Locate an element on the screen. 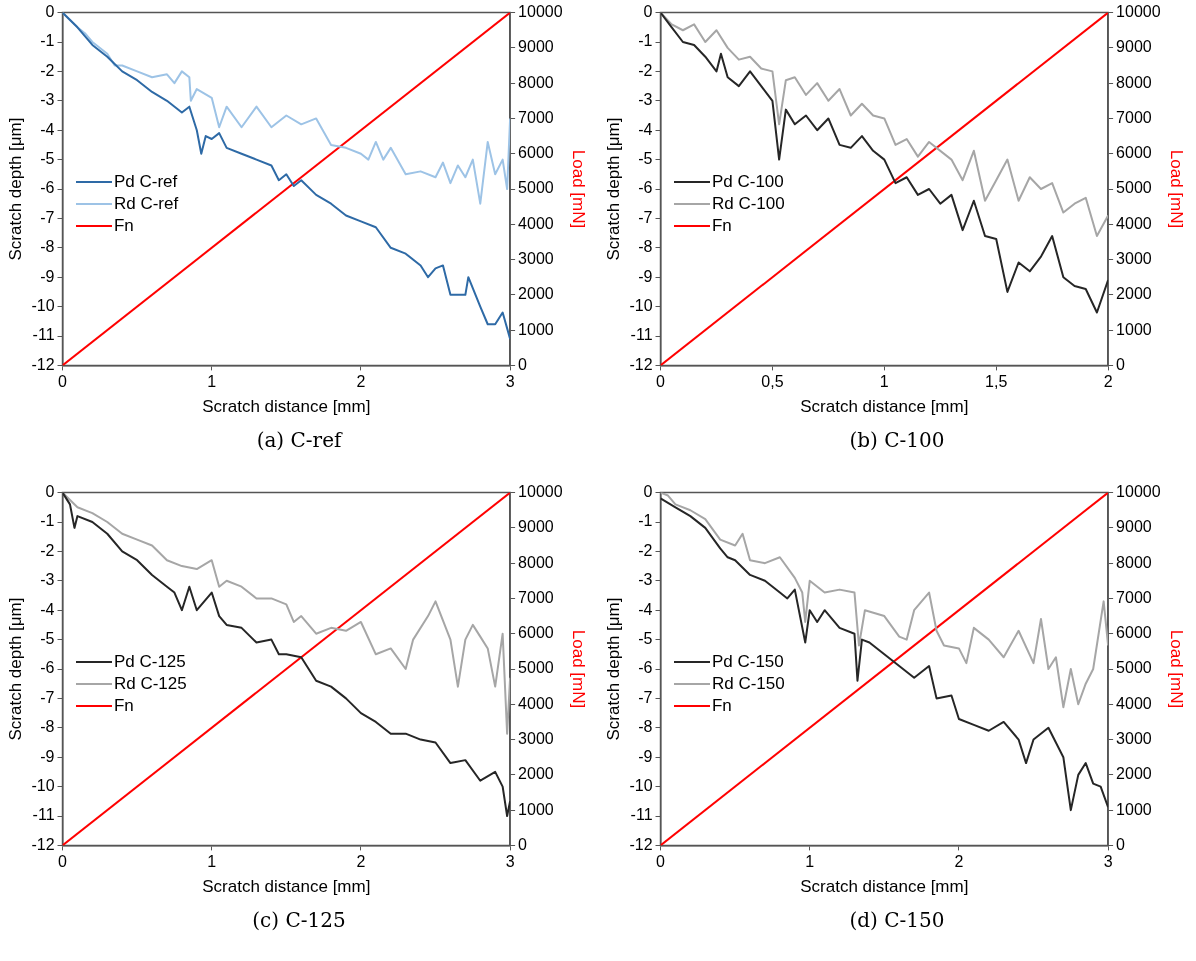 This screenshot has width=1196, height=961. legend-label: Pd C-ref is located at coordinates (145, 182).